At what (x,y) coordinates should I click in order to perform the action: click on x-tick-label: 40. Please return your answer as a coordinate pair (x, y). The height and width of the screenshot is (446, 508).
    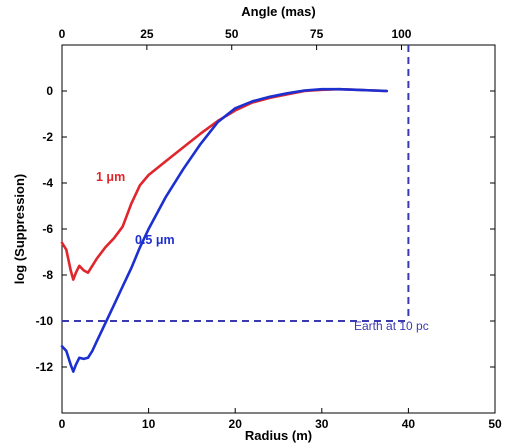
    Looking at the image, I should click on (409, 424).